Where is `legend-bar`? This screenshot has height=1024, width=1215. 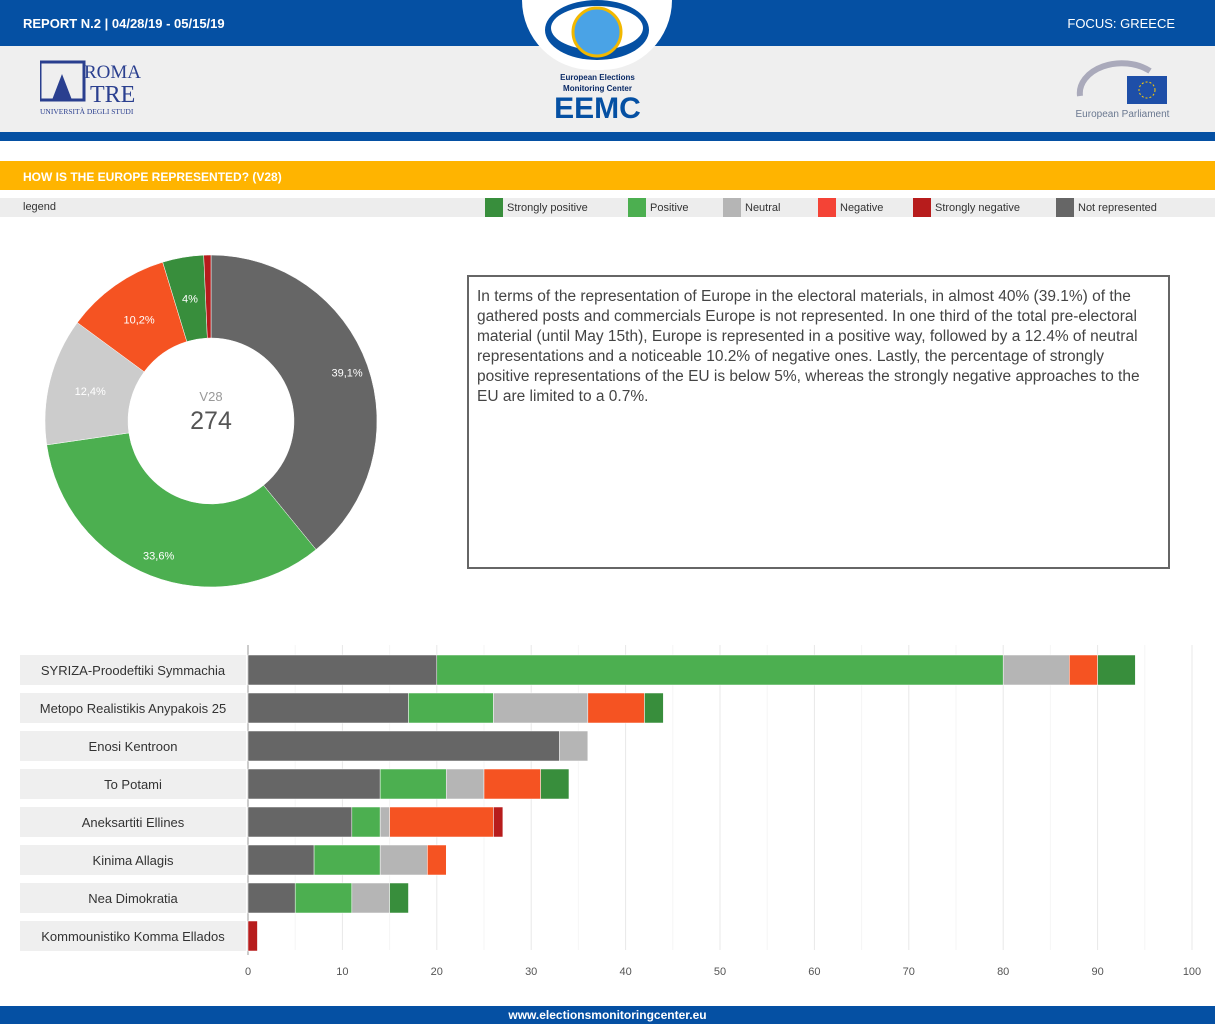 legend-bar is located at coordinates (607, 207).